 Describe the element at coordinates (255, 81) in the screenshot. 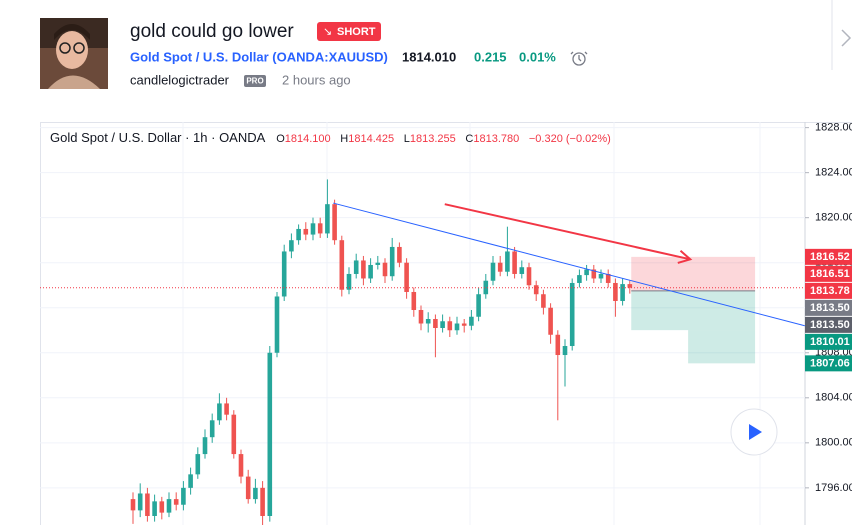

I see `pro-badge` at that location.